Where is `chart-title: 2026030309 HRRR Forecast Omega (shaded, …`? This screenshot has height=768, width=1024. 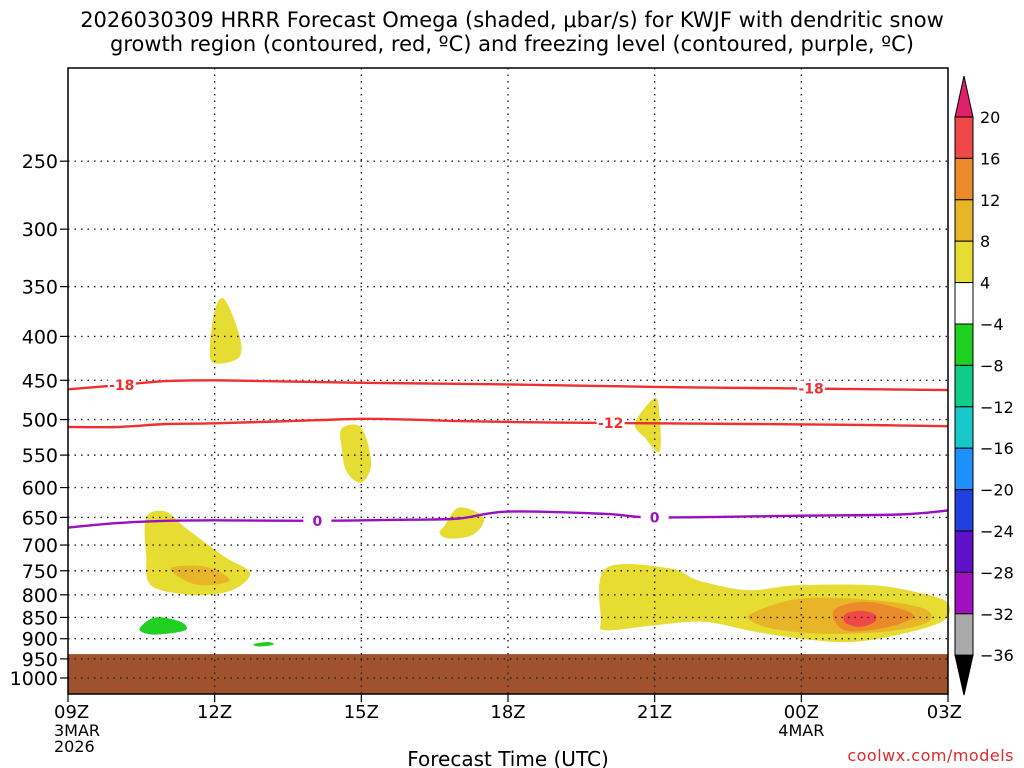 chart-title: 2026030309 HRRR Forecast Omega (shaded, … is located at coordinates (512, 32).